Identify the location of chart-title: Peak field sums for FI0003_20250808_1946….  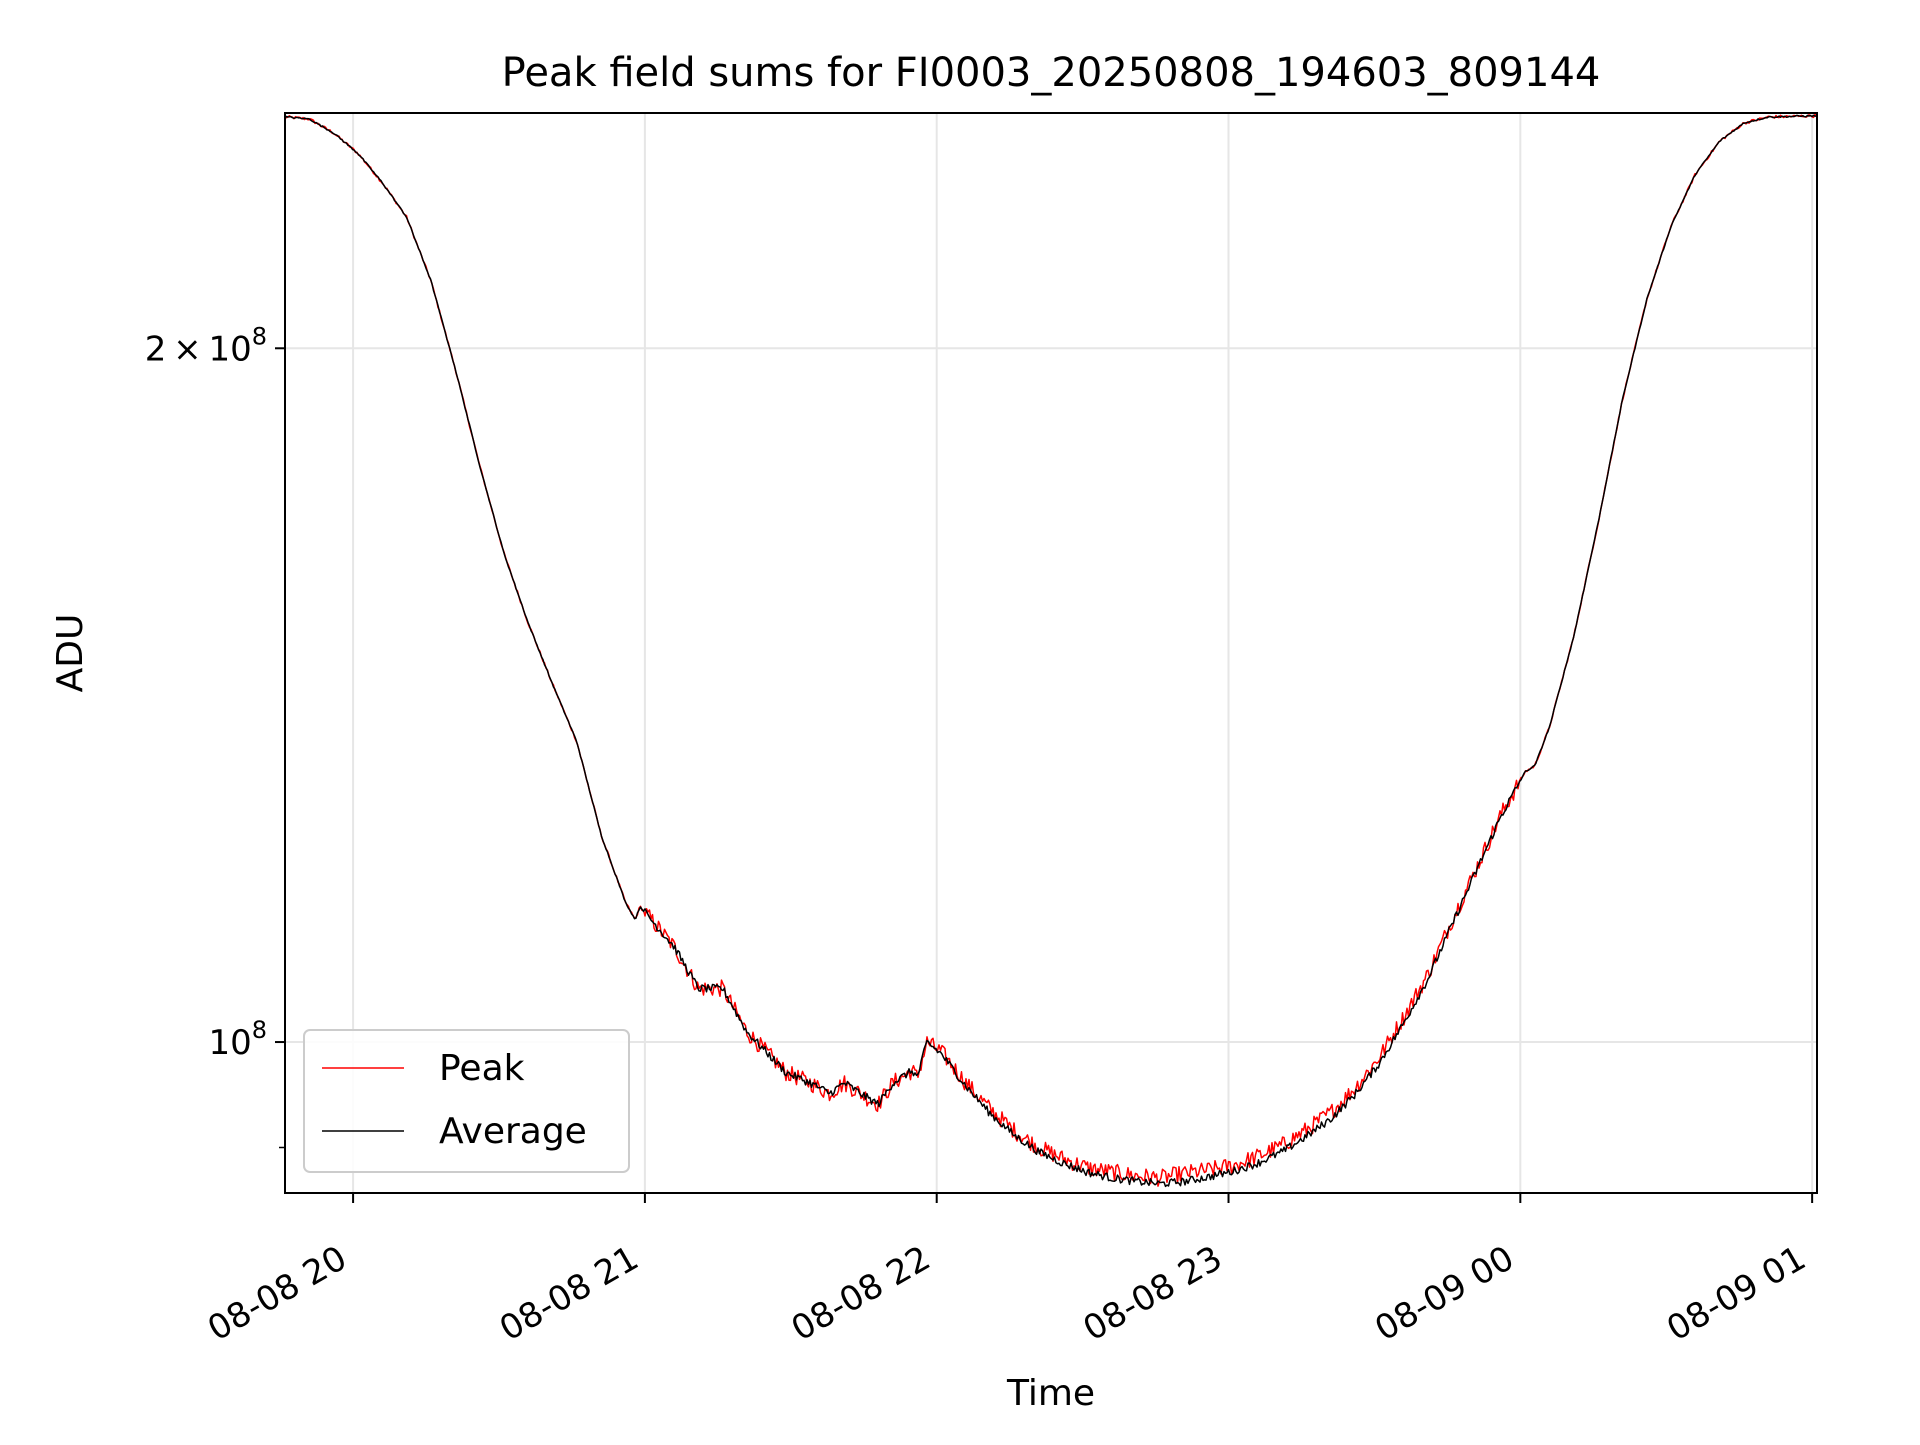
(1051, 73).